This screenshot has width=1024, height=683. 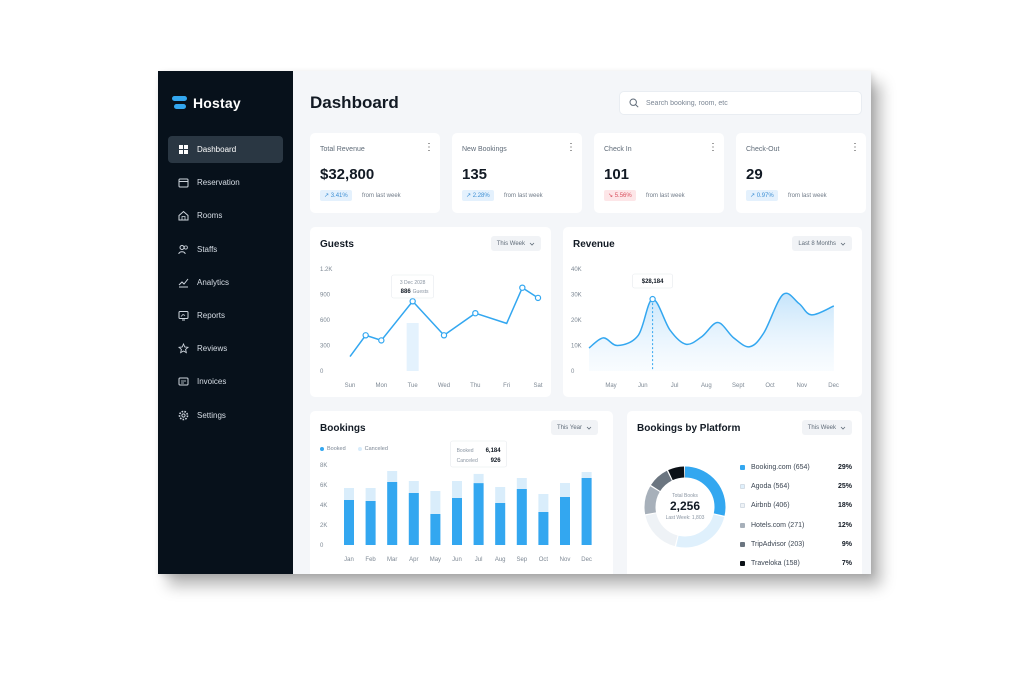 I want to click on revenue-area, so click(x=711, y=332).